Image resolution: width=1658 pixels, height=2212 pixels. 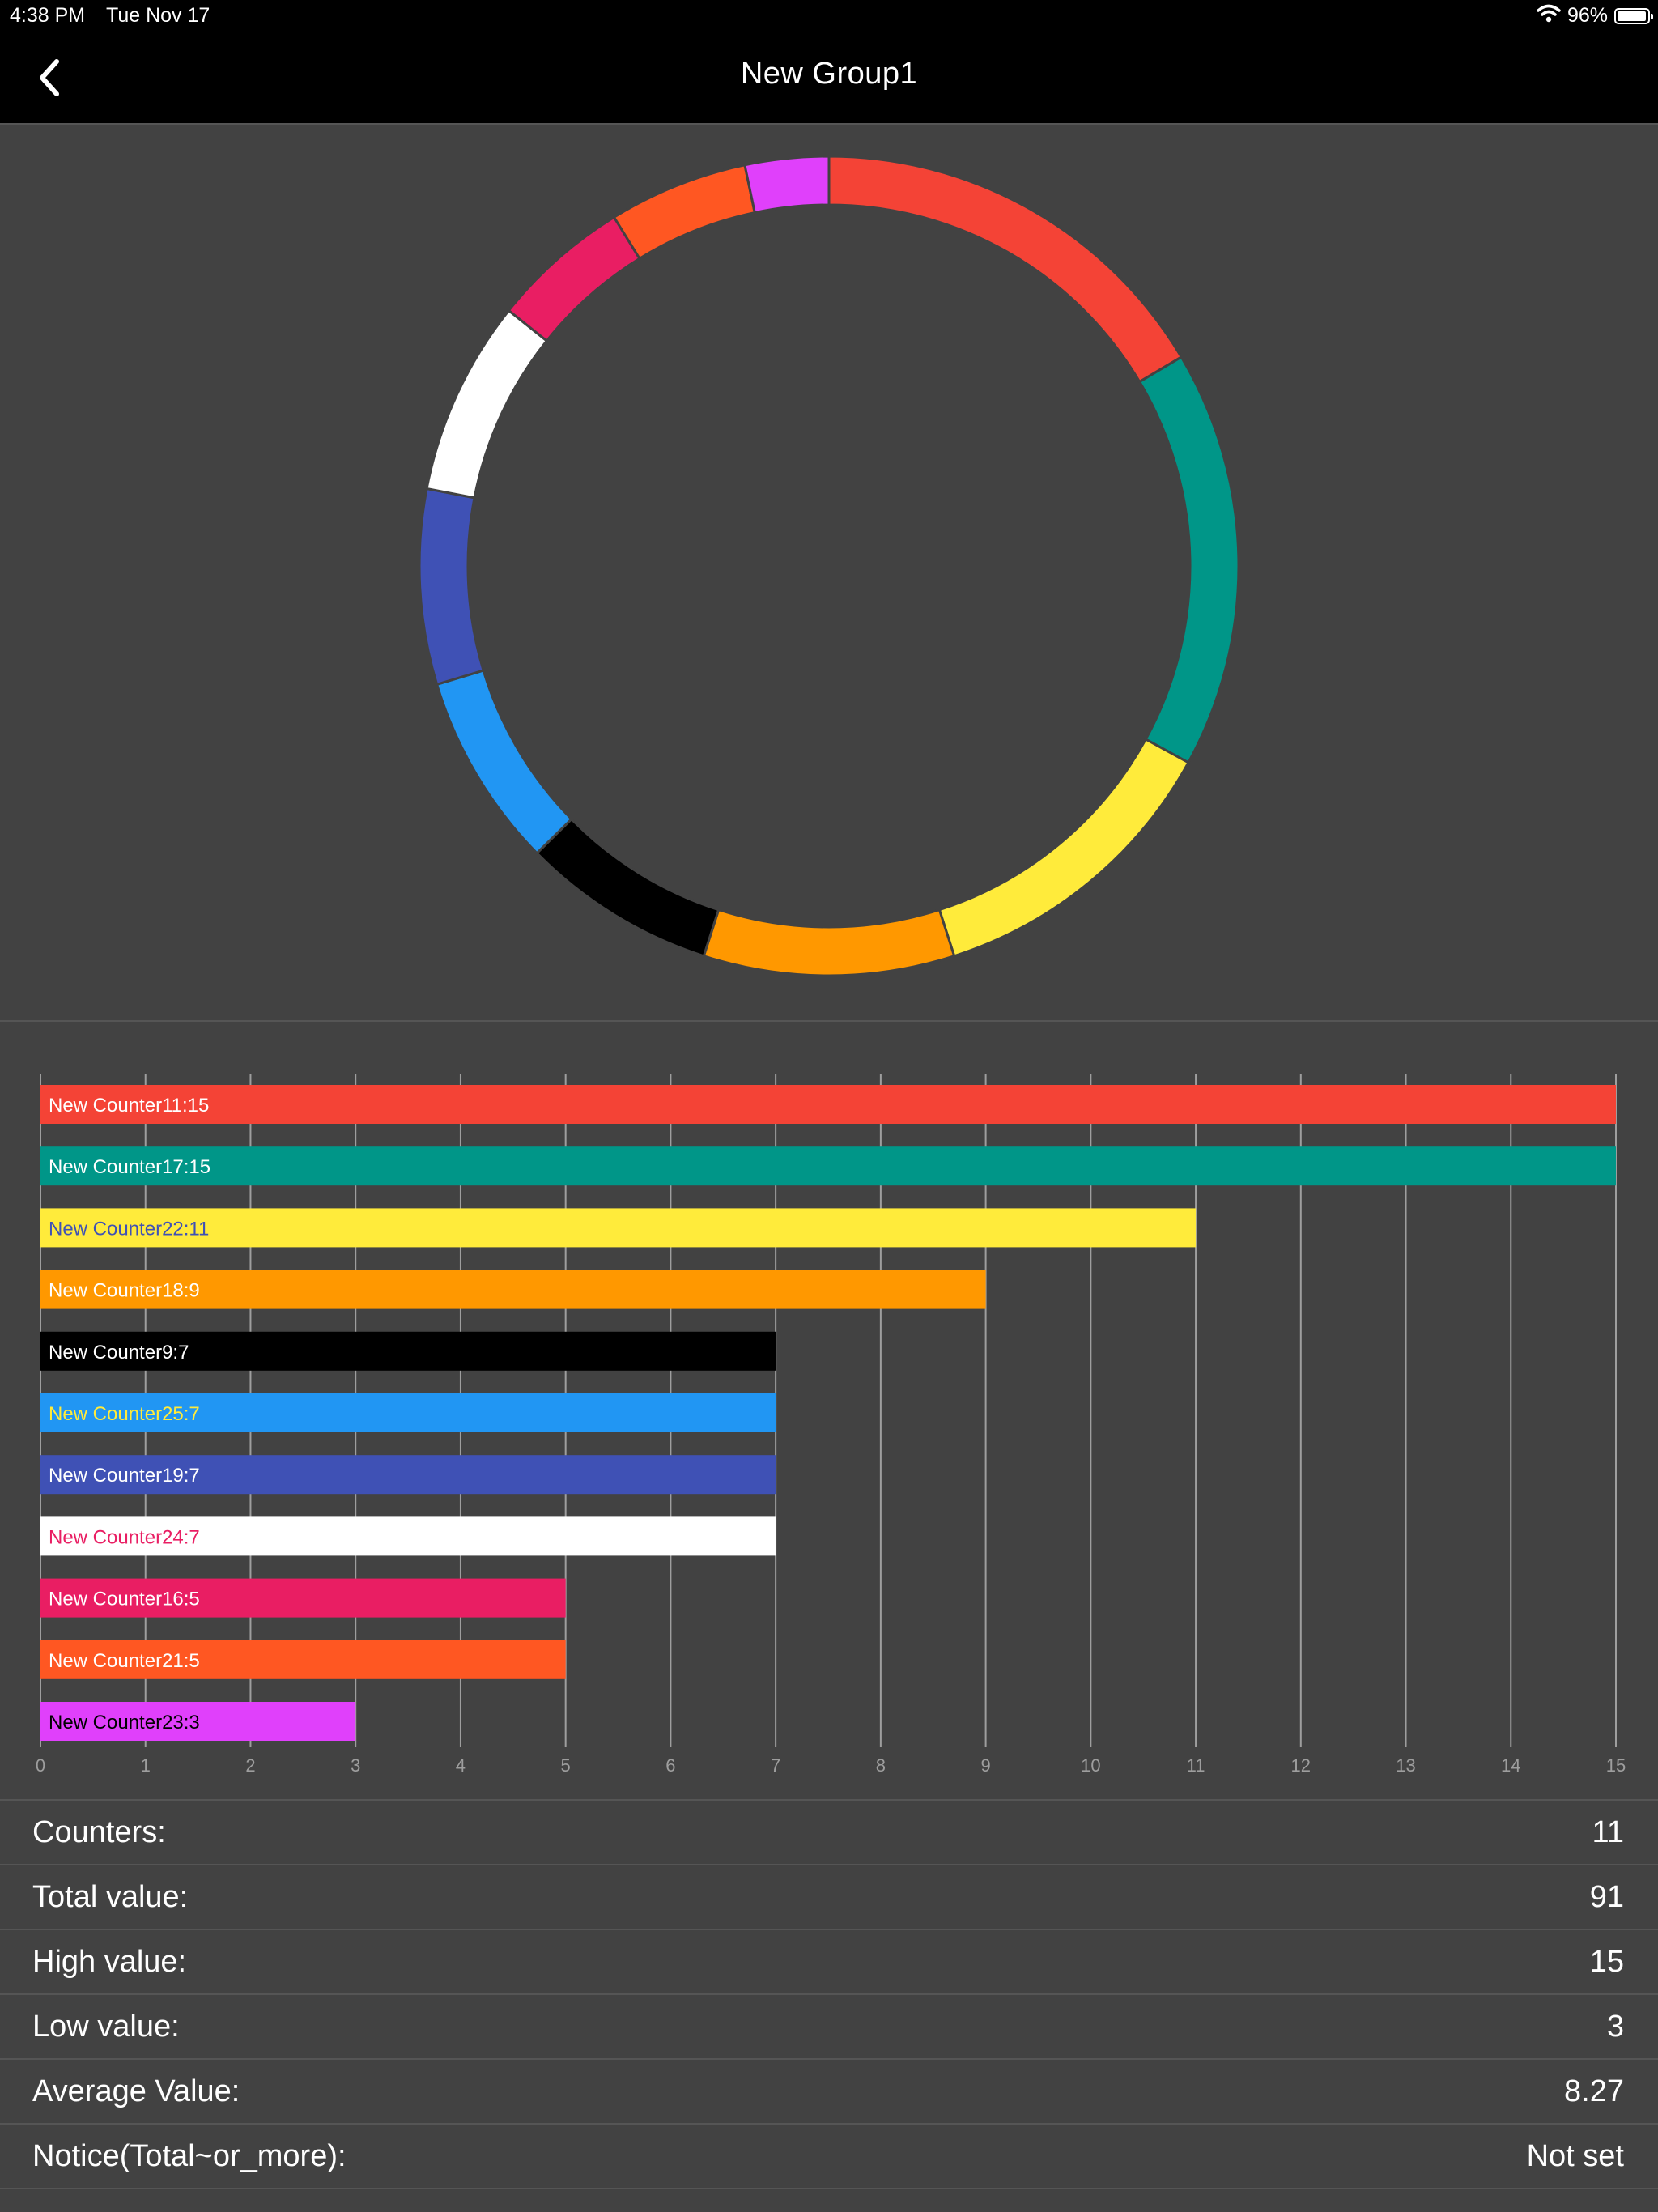 What do you see at coordinates (110, 1897) in the screenshot?
I see `stat-label: Total value:` at bounding box center [110, 1897].